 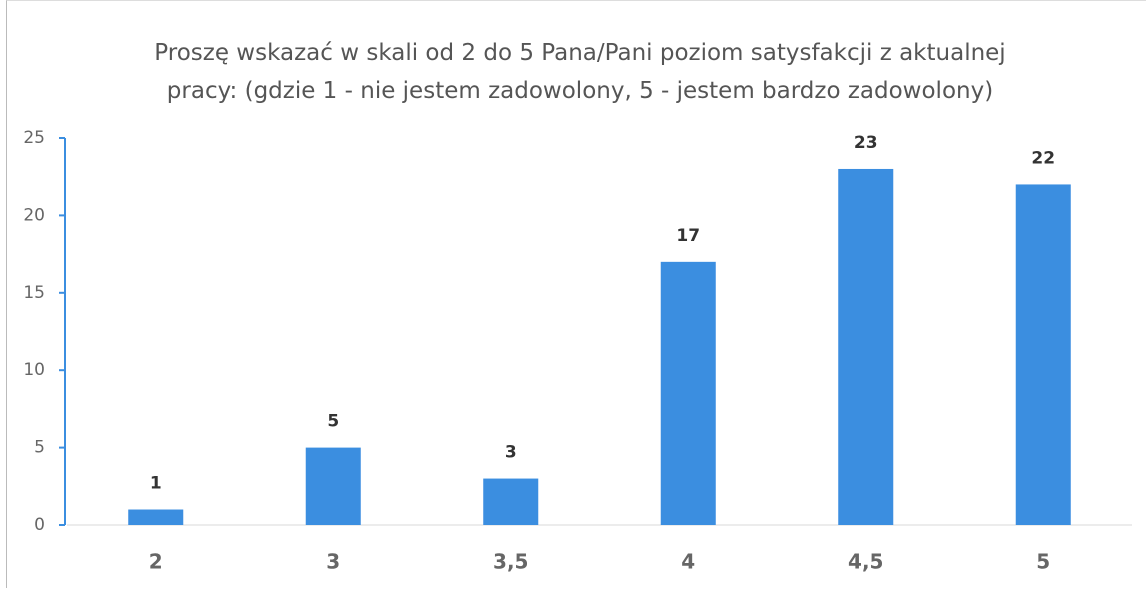 I want to click on y-tick-label: 20, so click(x=34, y=215).